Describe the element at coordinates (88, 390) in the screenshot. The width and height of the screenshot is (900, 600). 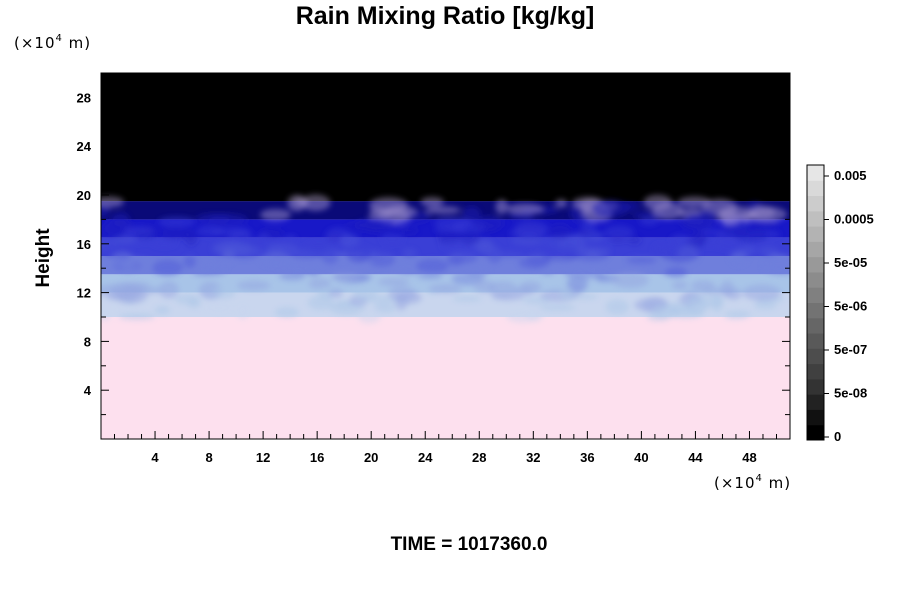
I see `y-tick-label: 4` at that location.